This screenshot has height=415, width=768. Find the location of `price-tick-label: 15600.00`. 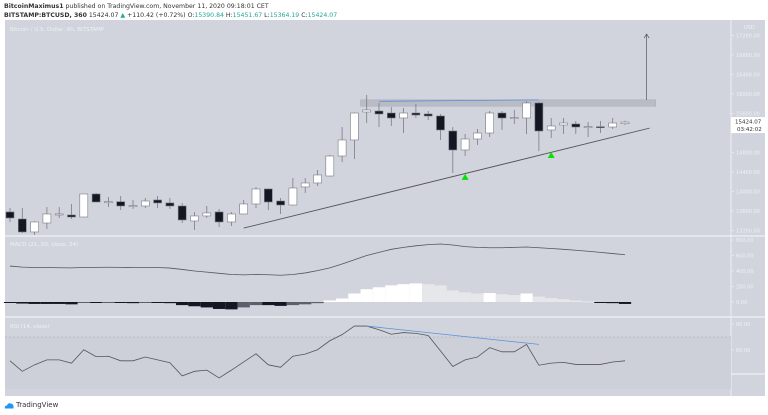

price-tick-label: 15600.00 is located at coordinates (748, 115).